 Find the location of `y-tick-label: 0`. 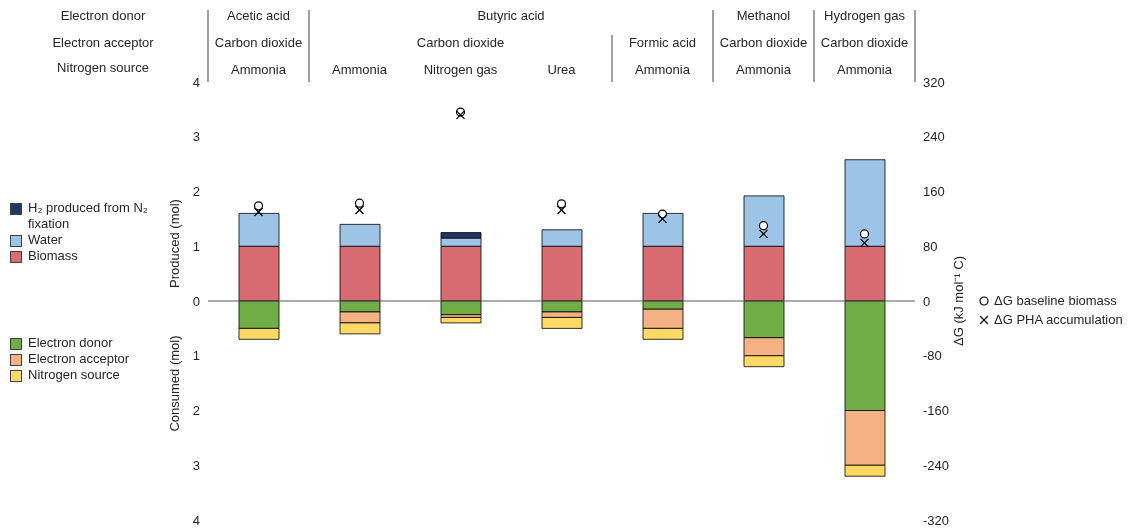

y-tick-label: 0 is located at coordinates (196, 301).